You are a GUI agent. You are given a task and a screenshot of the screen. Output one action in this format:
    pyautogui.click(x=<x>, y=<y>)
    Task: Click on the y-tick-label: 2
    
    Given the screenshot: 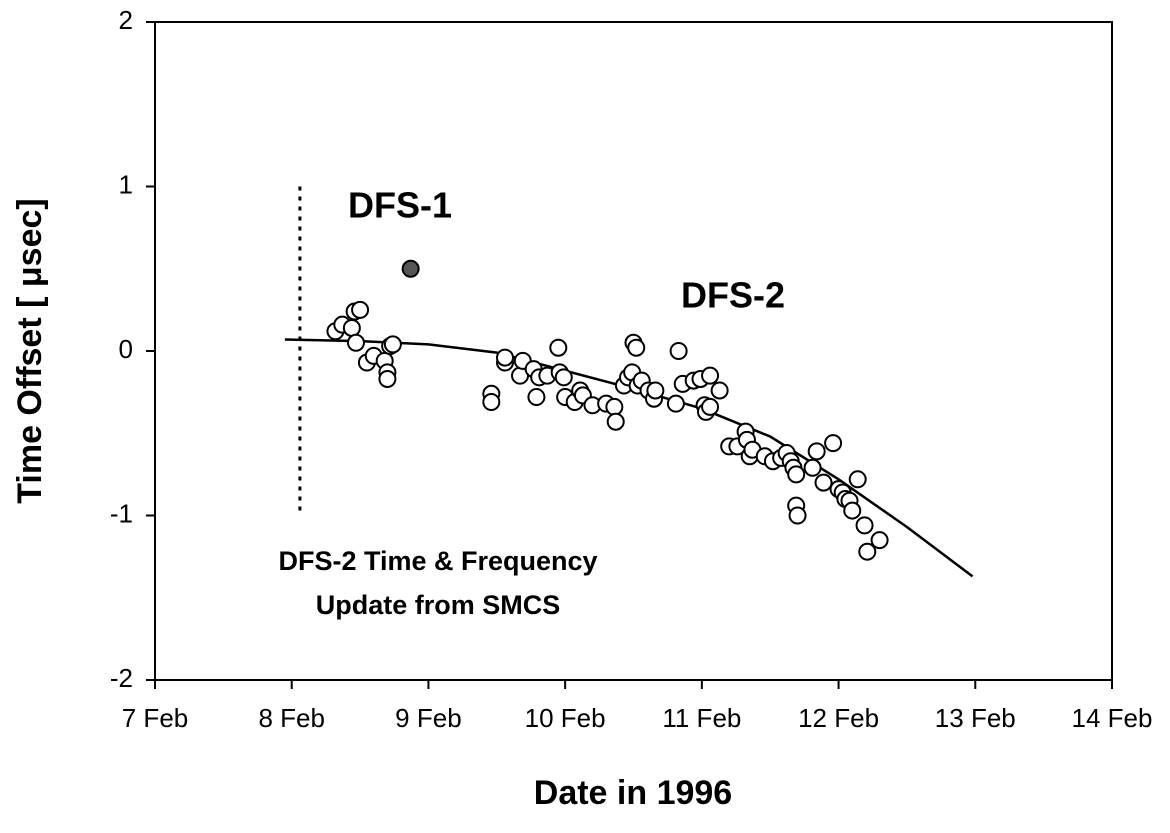 What is the action you would take?
    pyautogui.click(x=126, y=20)
    